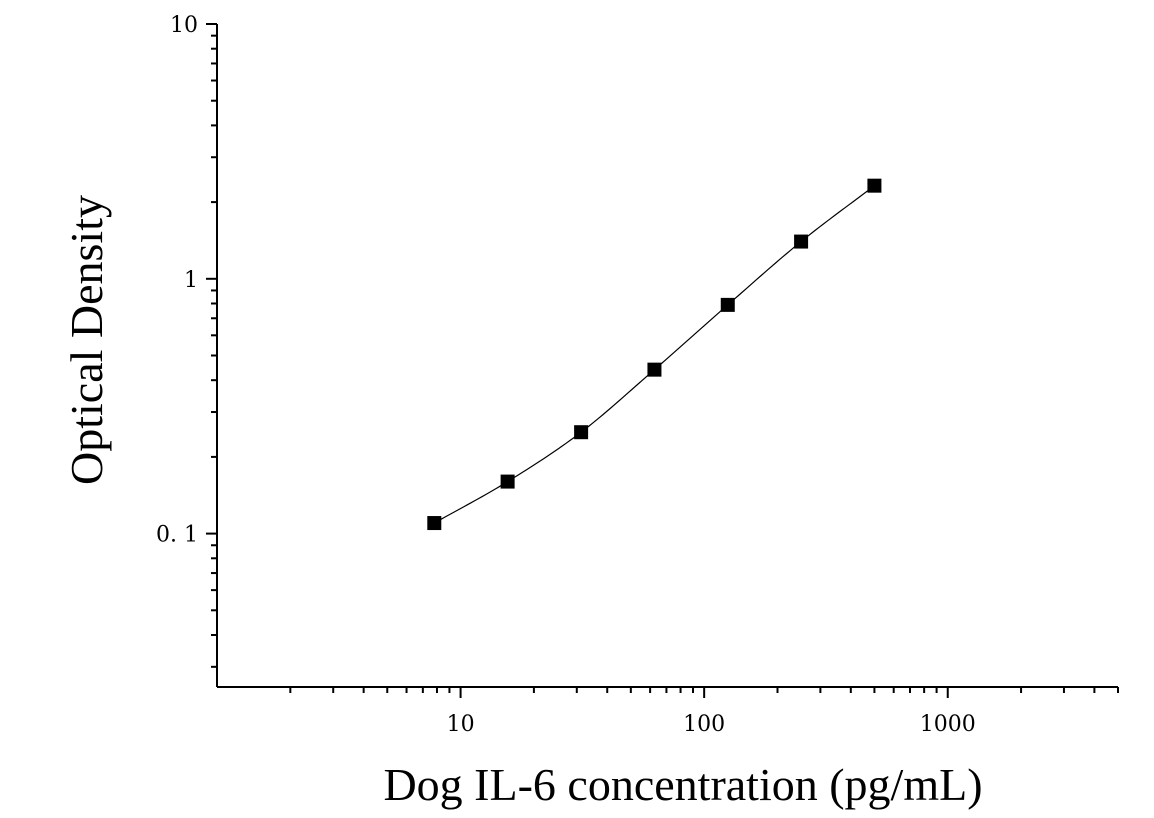 The height and width of the screenshot is (818, 1154). What do you see at coordinates (461, 724) in the screenshot?
I see `x-tick-label: 10` at bounding box center [461, 724].